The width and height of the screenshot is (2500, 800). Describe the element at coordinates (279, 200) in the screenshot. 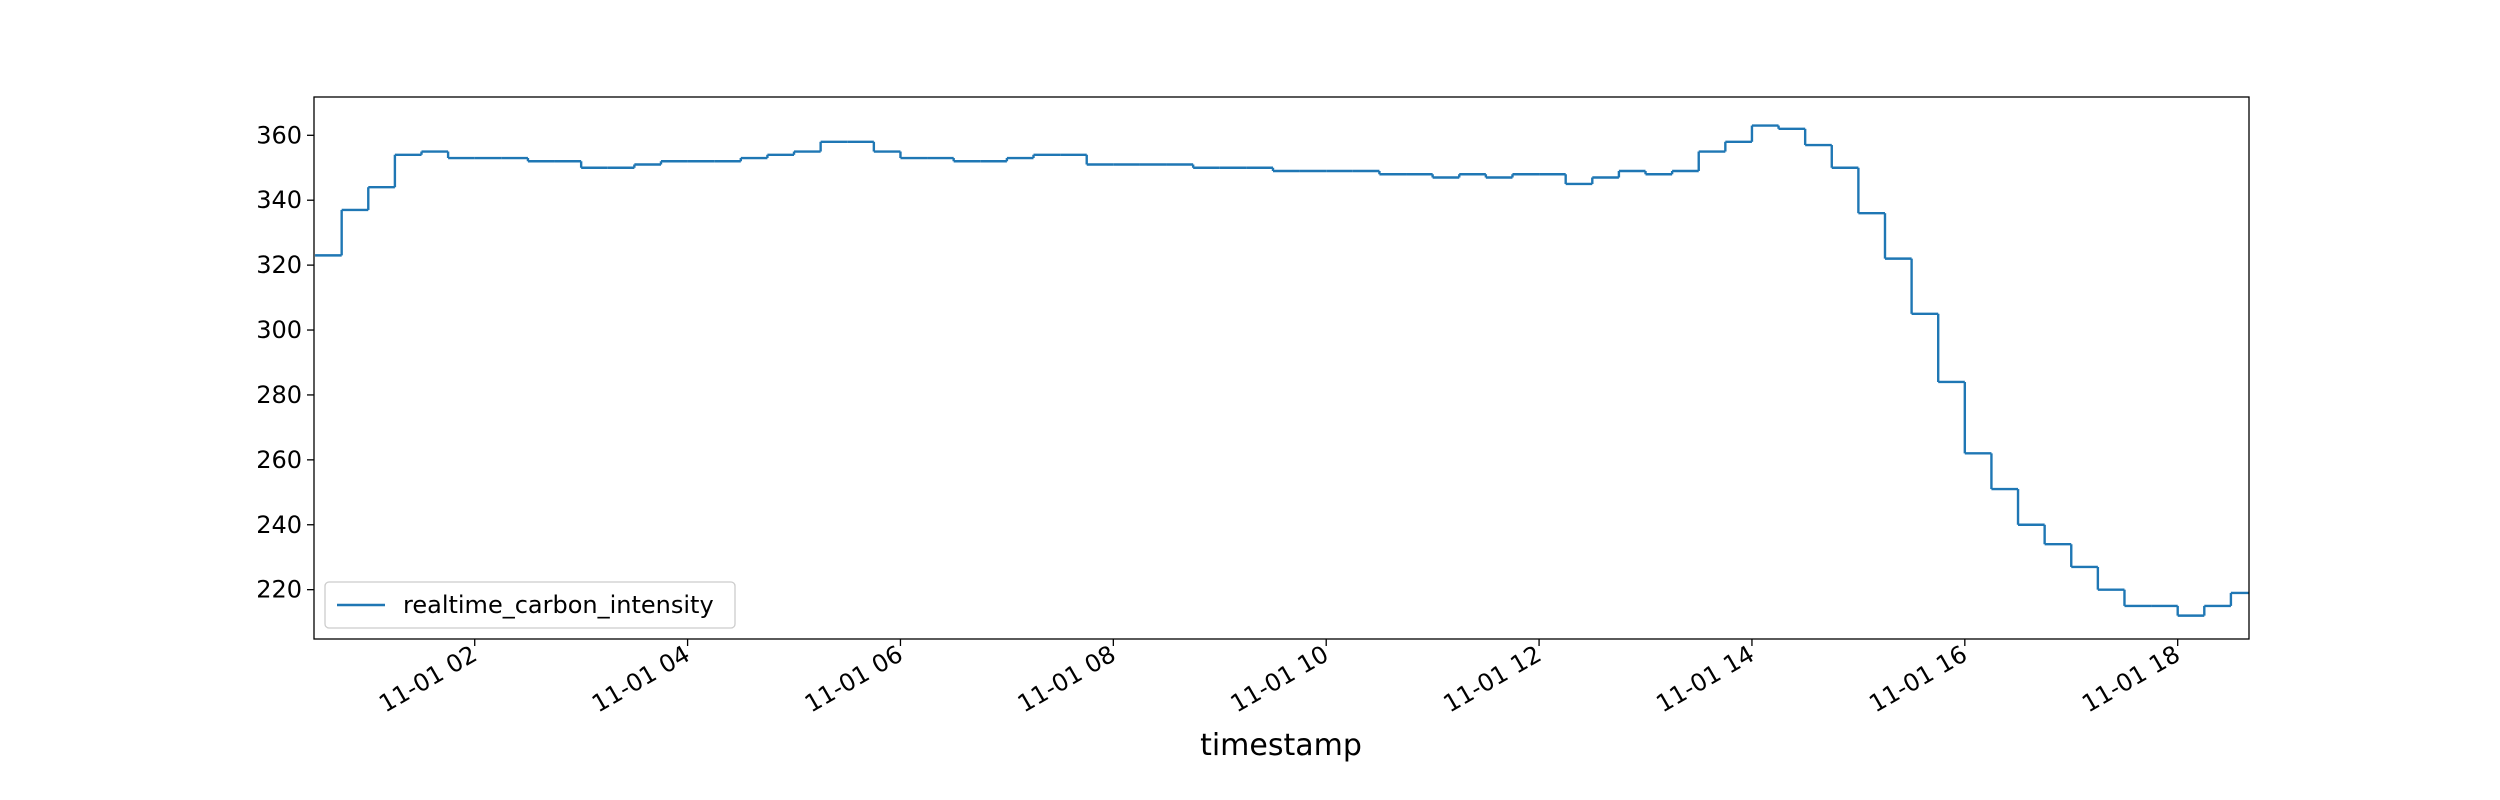

I see `y-tick-label: 340` at that location.